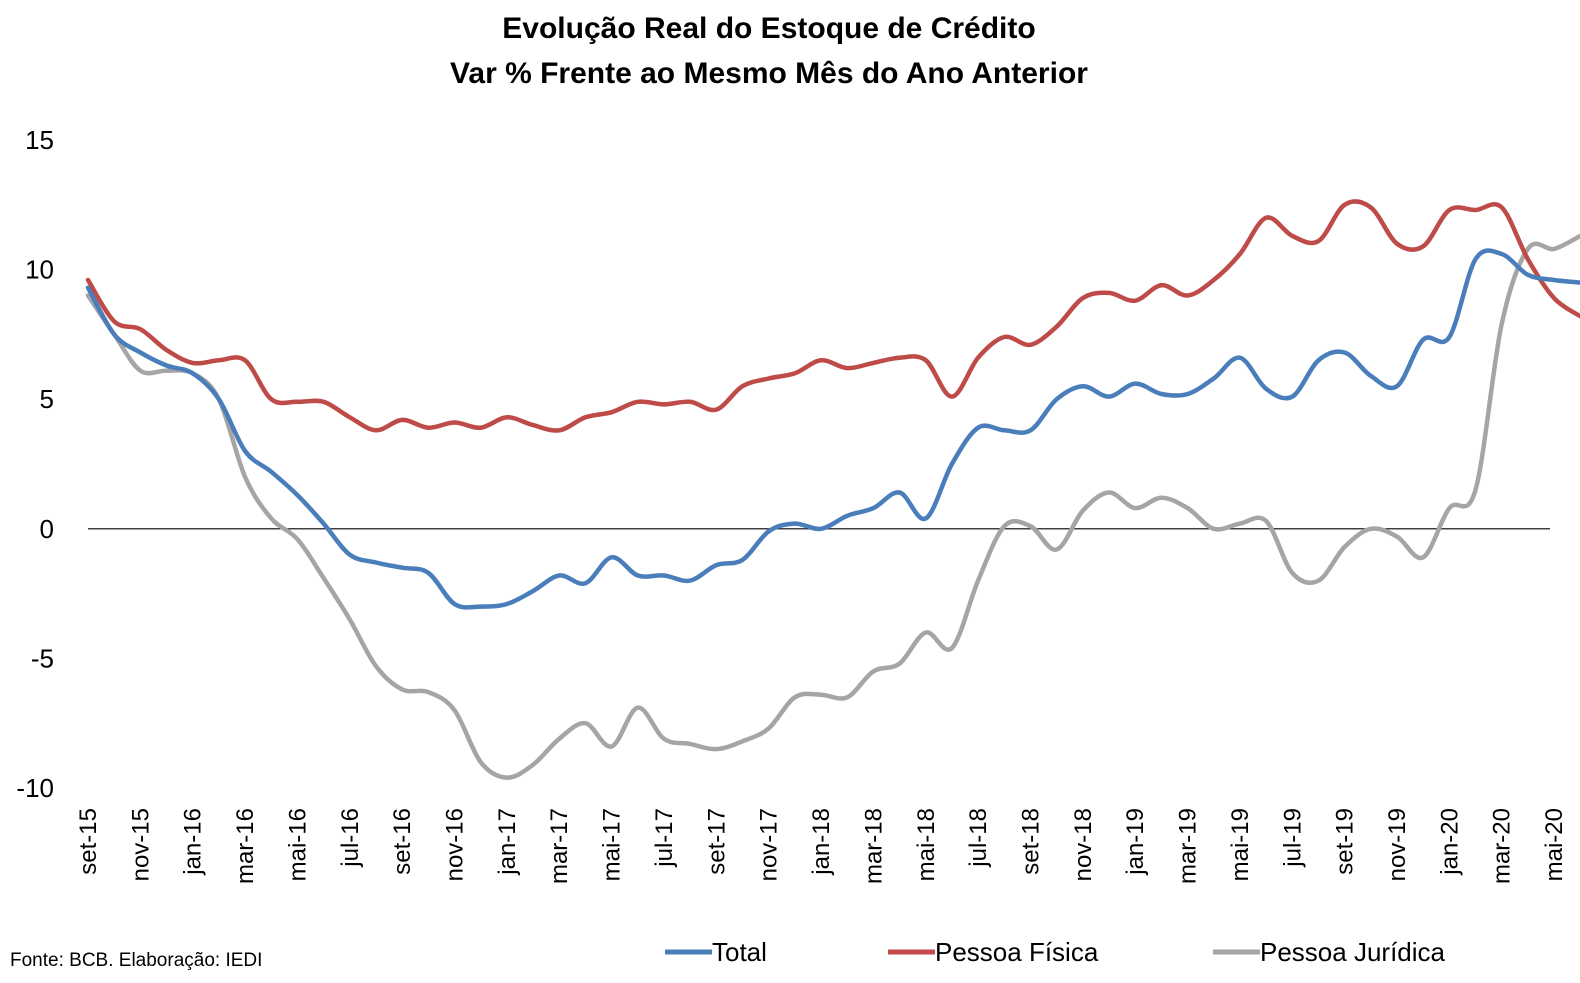  I want to click on x-tick-label: mai-18, so click(926, 844).